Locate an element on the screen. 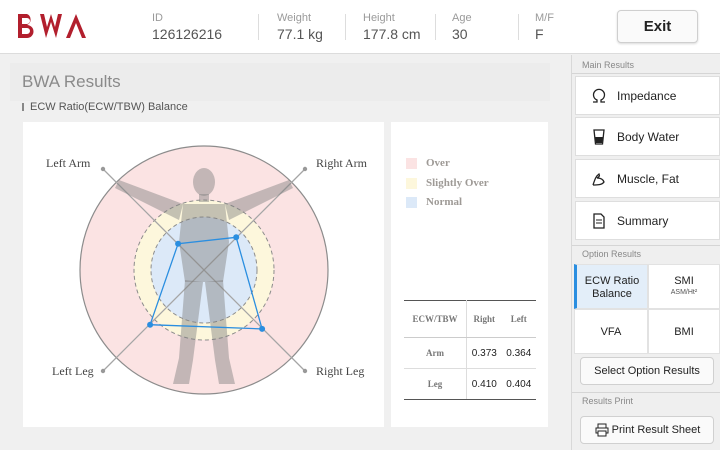 This screenshot has width=720, height=450. legend-swatch-normal is located at coordinates (411, 202).